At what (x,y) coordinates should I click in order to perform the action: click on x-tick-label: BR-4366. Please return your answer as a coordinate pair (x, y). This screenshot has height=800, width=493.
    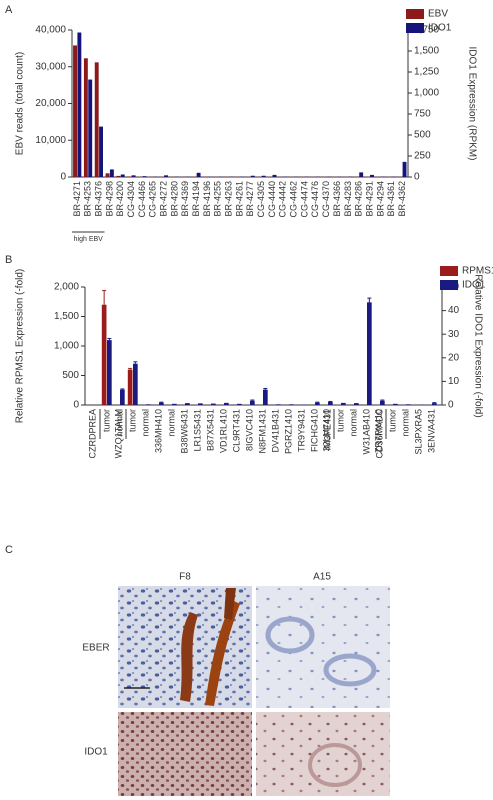
    Looking at the image, I should click on (337, 199).